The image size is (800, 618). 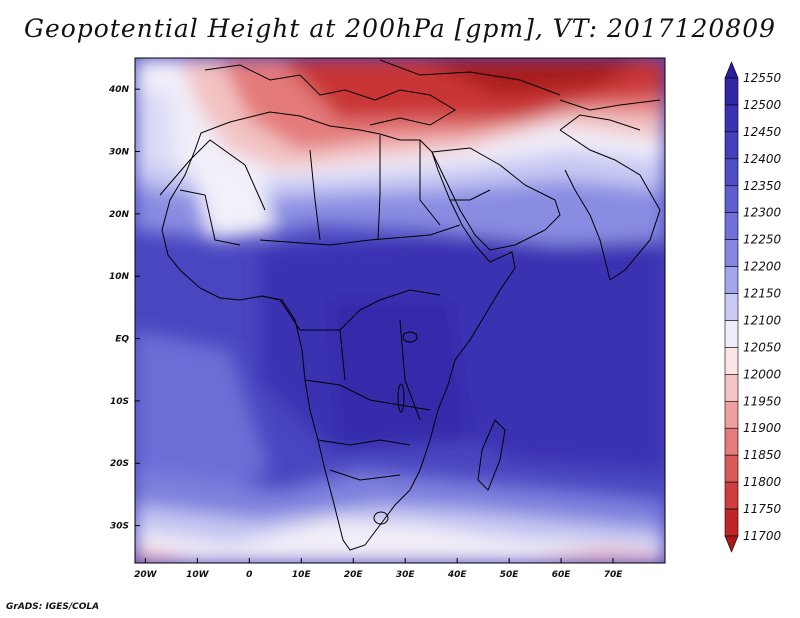 I want to click on colorbar-label: 12050, so click(x=762, y=347).